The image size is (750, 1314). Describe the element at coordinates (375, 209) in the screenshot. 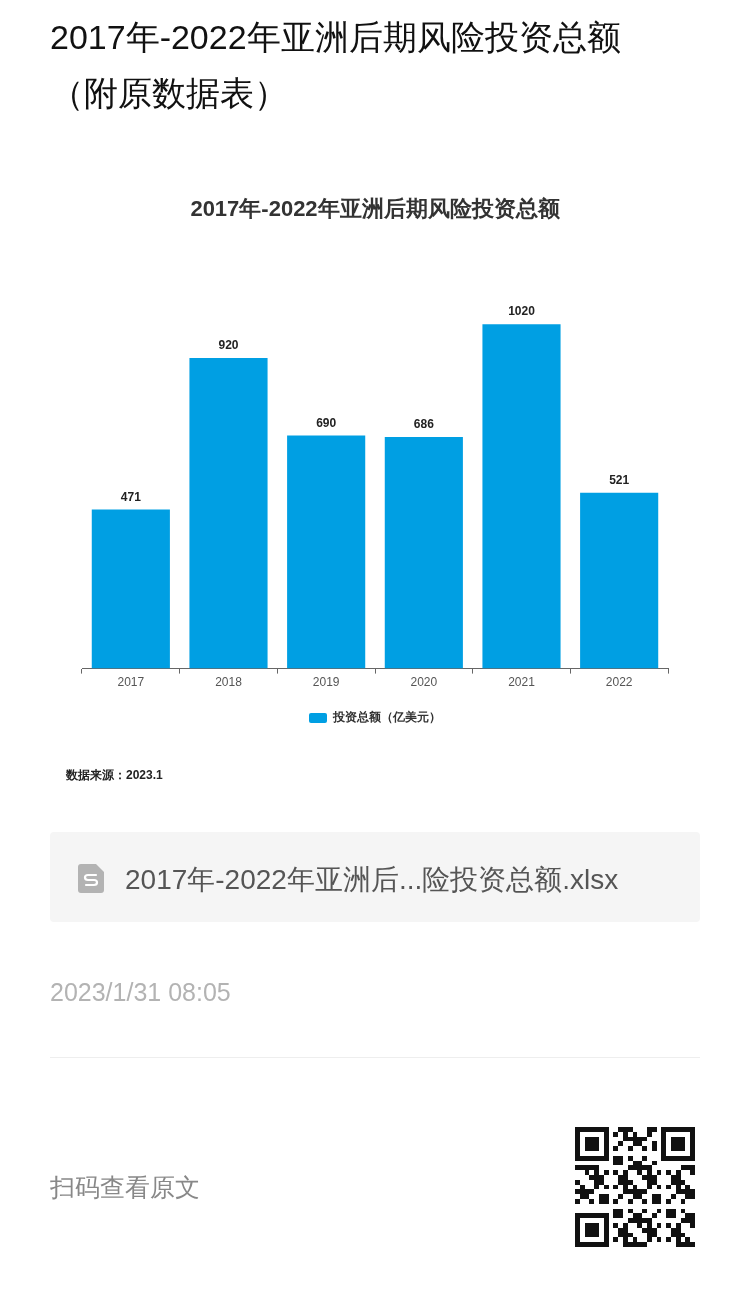

I see `chart-title: 2017年-2022年亚洲后期风险投资总额` at that location.